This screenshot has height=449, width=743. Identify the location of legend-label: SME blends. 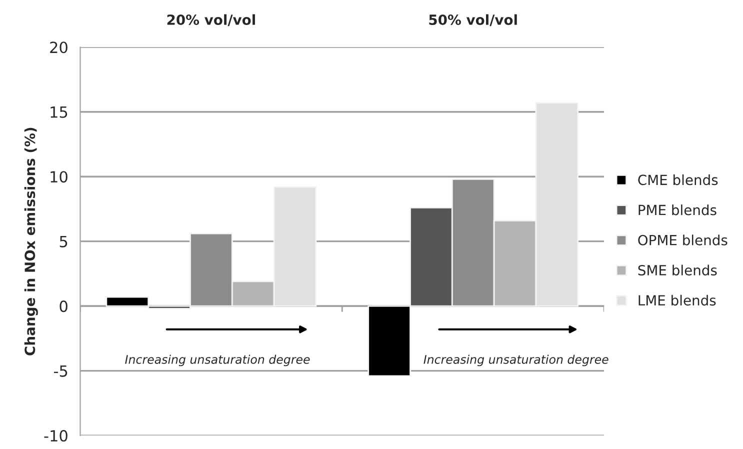
(677, 270).